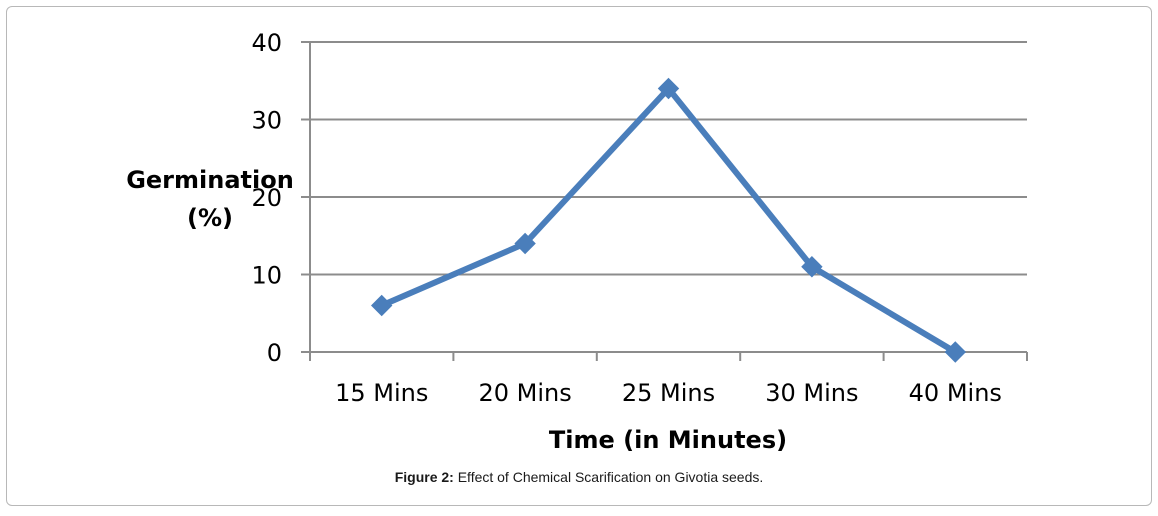 The width and height of the screenshot is (1158, 516). What do you see at coordinates (381, 393) in the screenshot?
I see `x-tick-label: 15 Mins` at bounding box center [381, 393].